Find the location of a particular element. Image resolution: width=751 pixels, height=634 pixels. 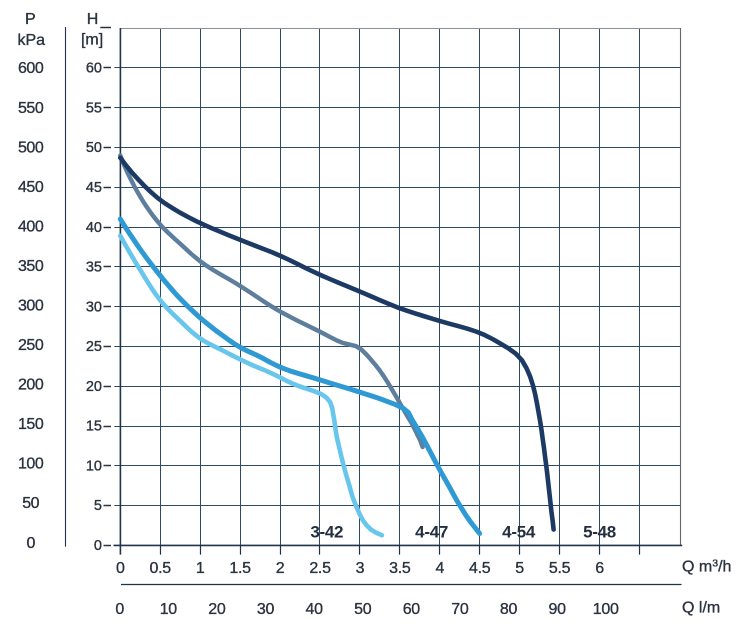

svg-text: 250 is located at coordinates (31, 345).